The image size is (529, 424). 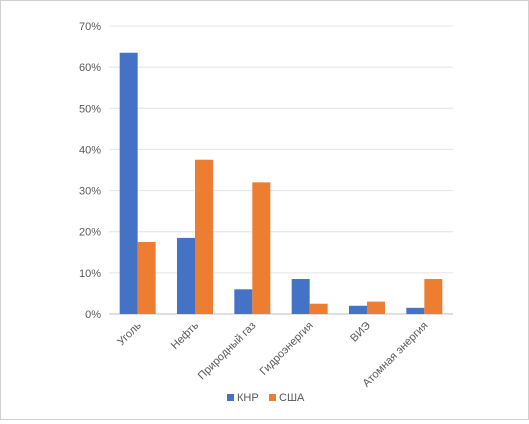 What do you see at coordinates (248, 398) in the screenshot?
I see `legend-label: КНР` at bounding box center [248, 398].